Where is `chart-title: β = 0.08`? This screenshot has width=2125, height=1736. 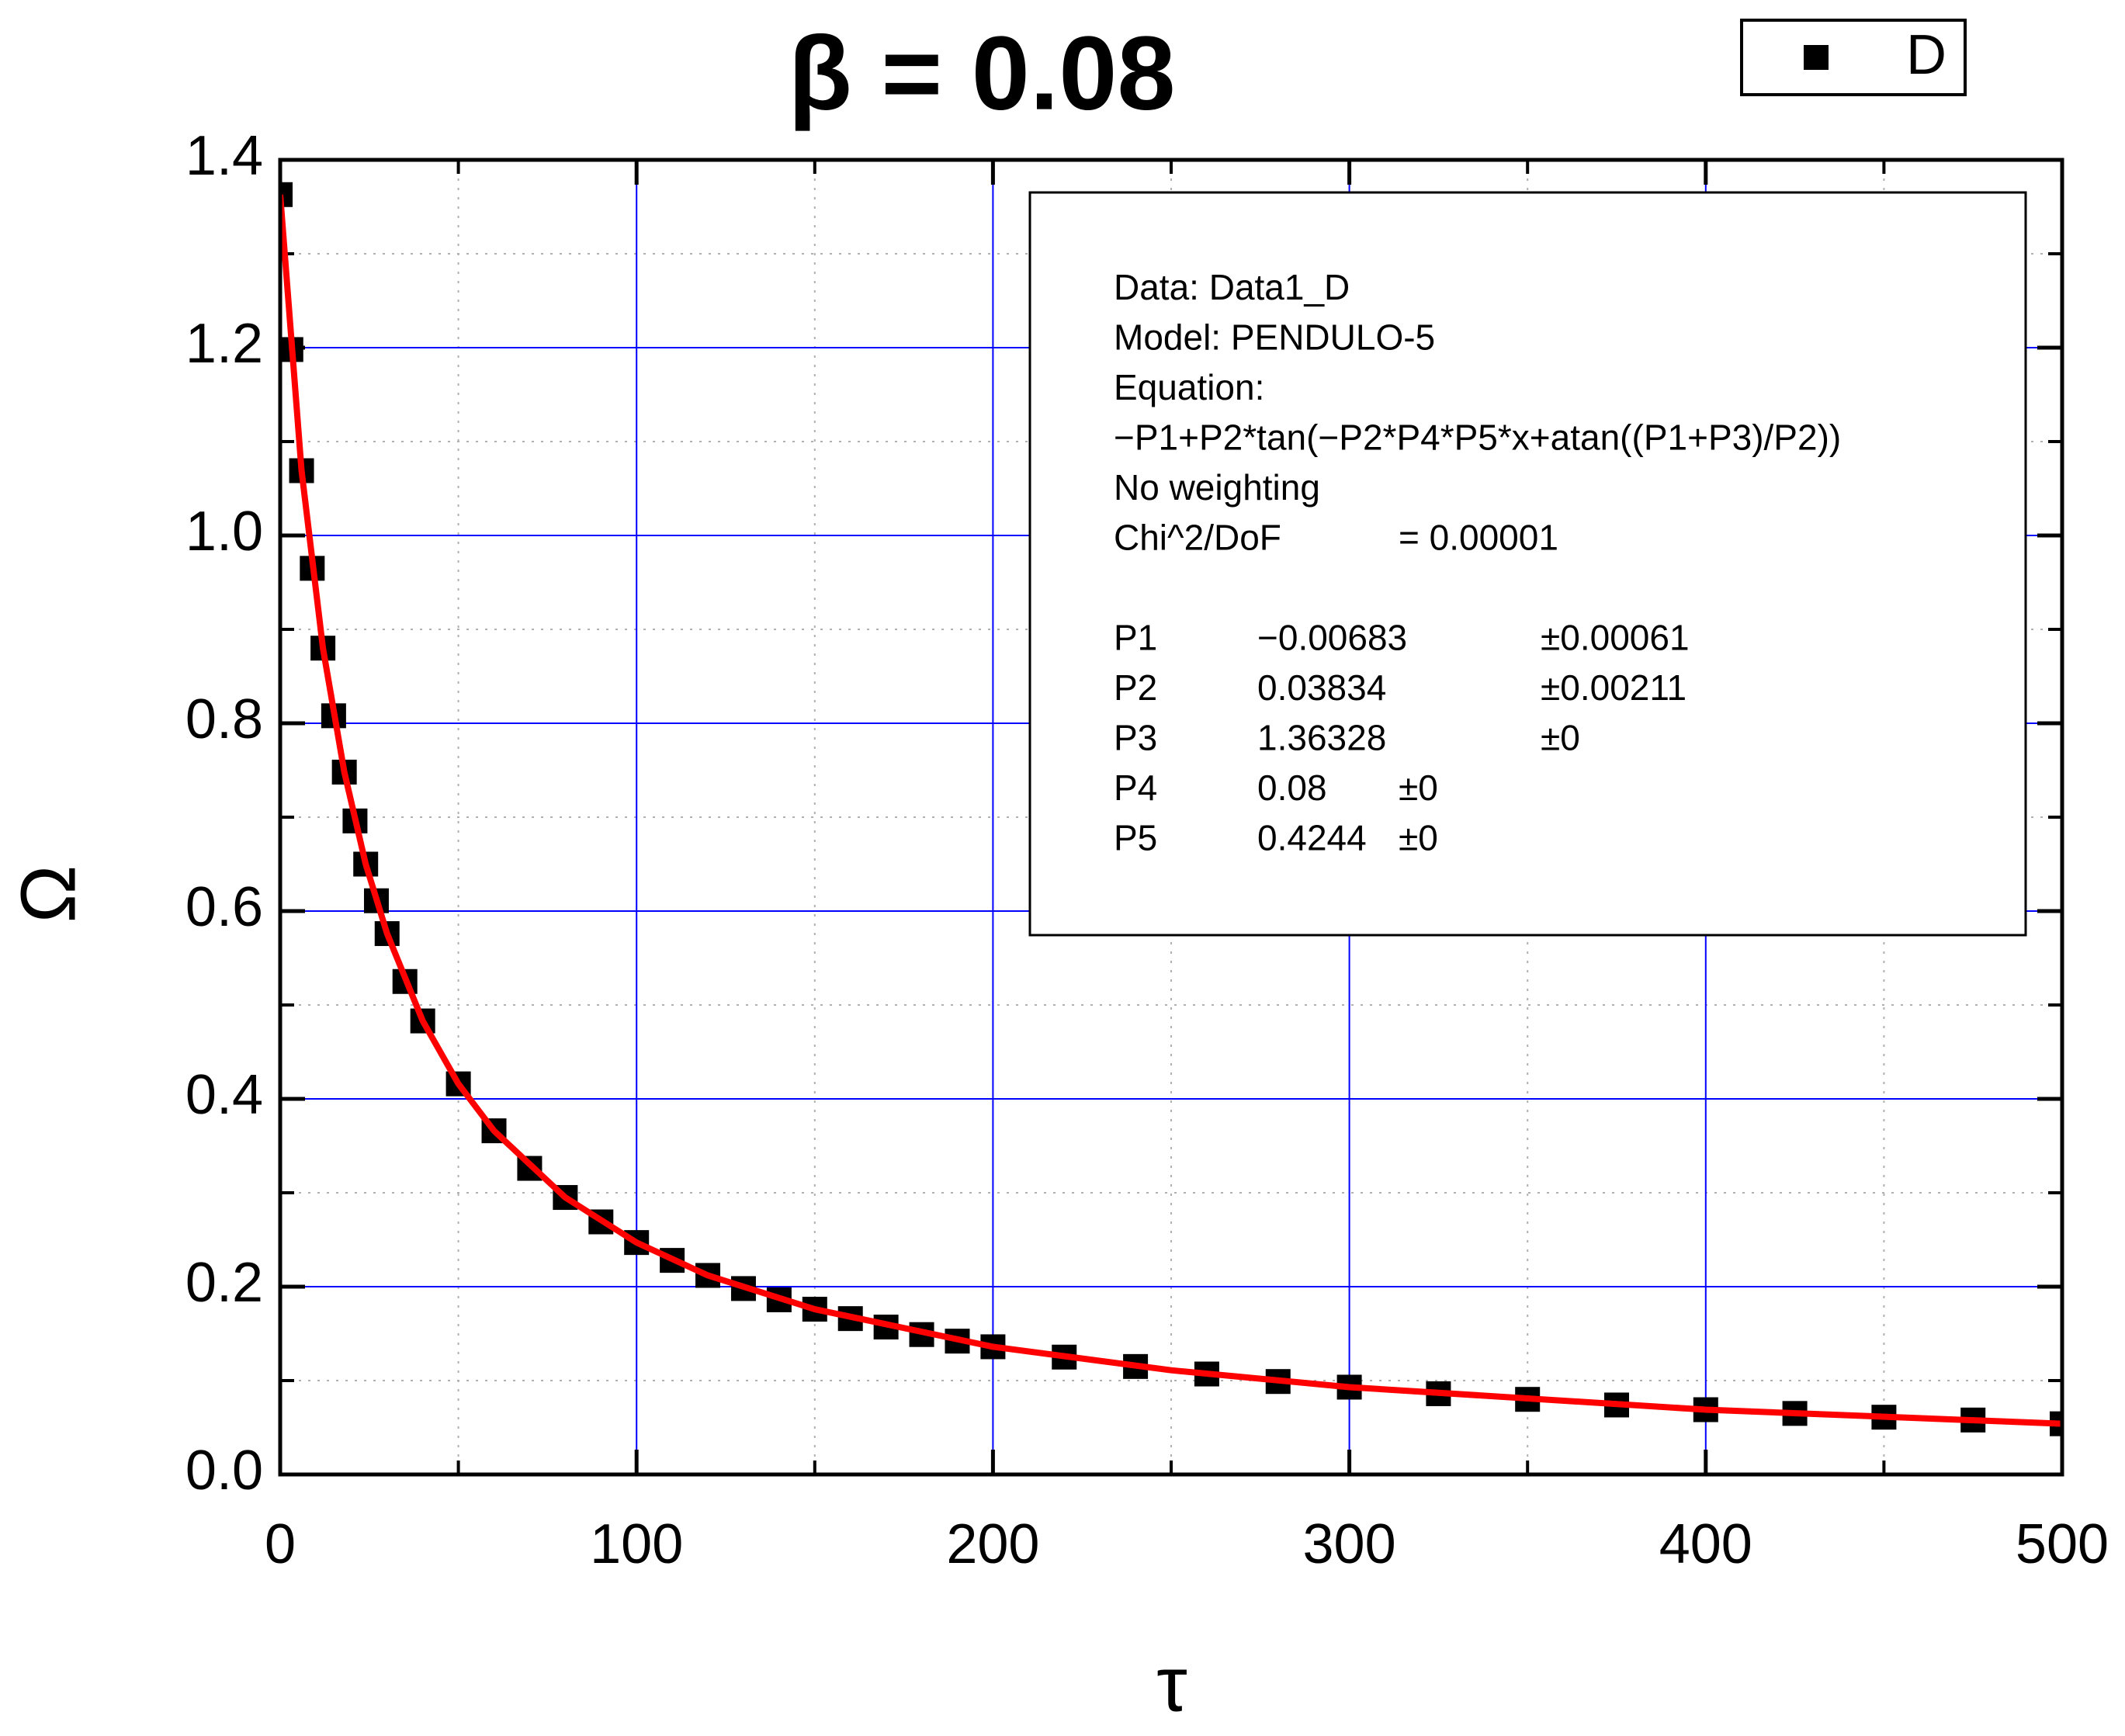 chart-title: β = 0.08 is located at coordinates (982, 73).